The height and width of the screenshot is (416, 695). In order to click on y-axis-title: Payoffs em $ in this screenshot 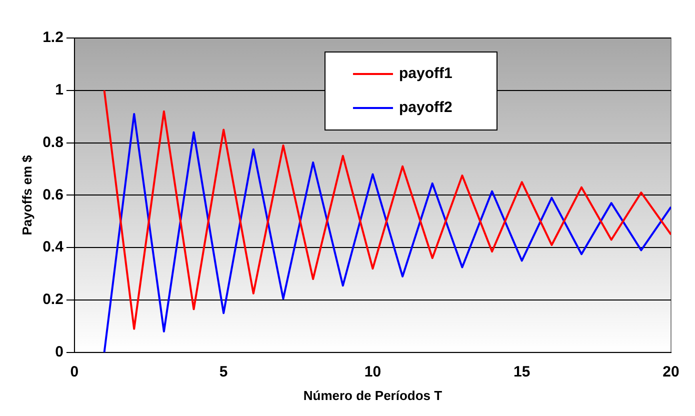, I will do `click(26, 195)`.